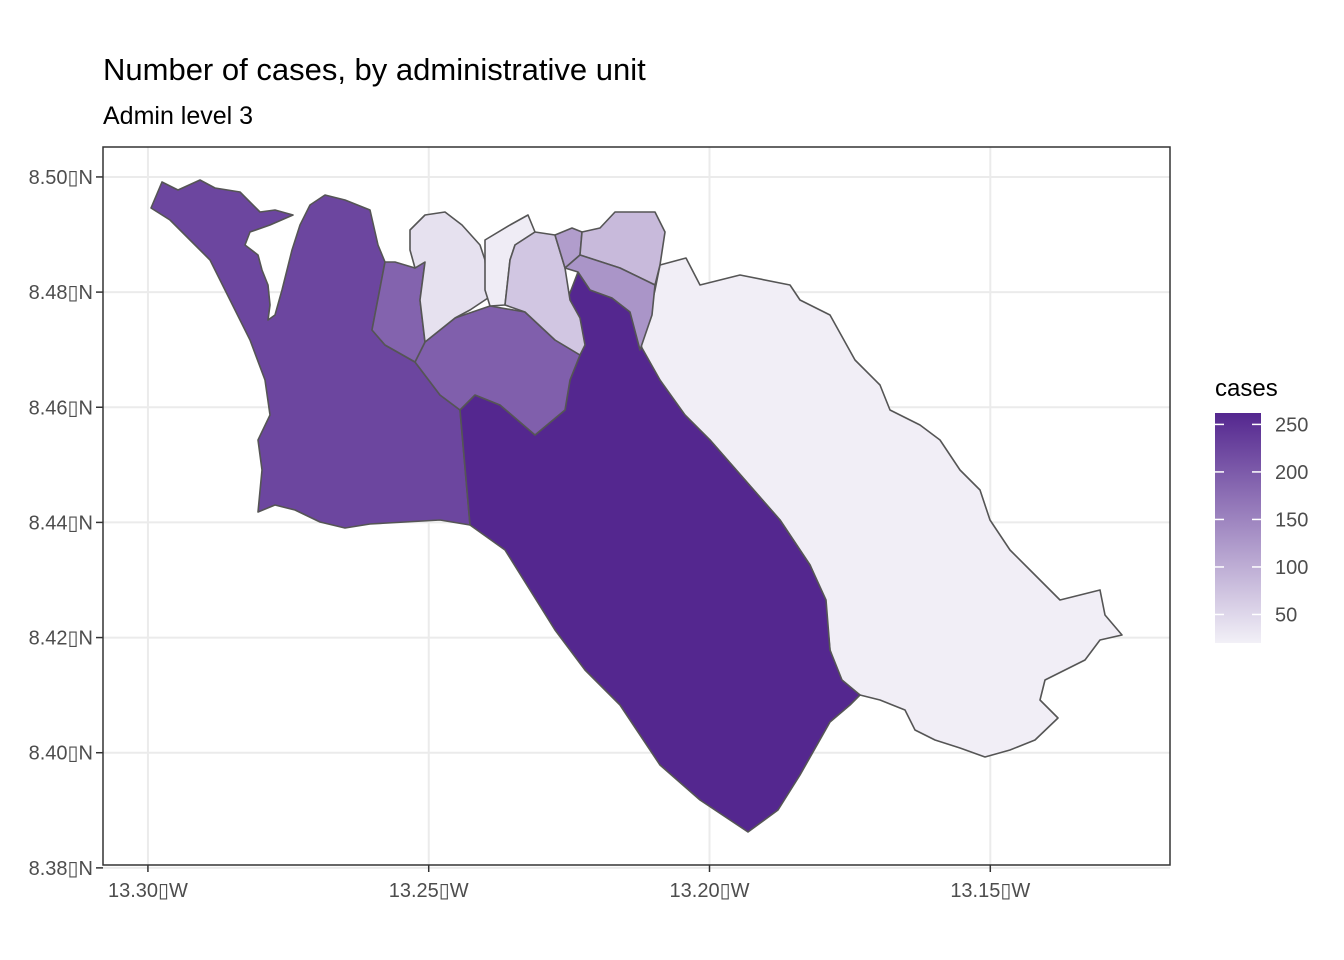 This screenshot has width=1344, height=960. What do you see at coordinates (1246, 388) in the screenshot?
I see `legend-title: cases` at bounding box center [1246, 388].